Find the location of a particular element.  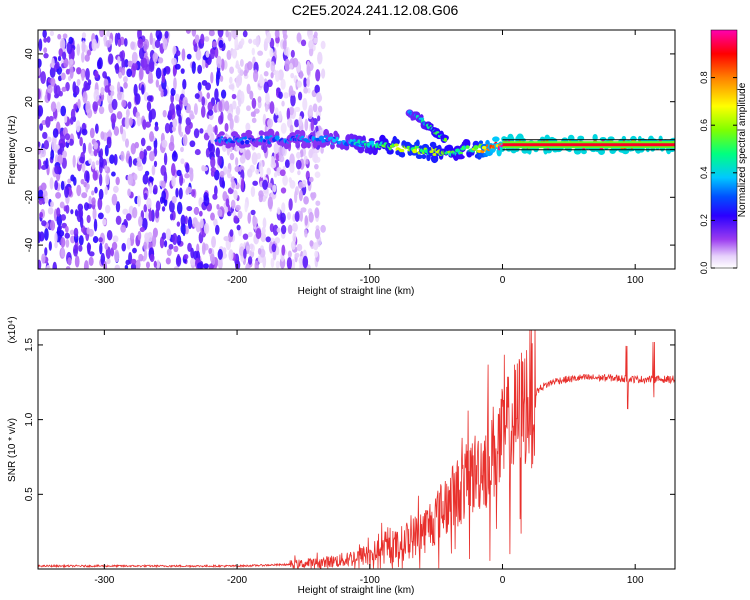

x-tick-label: 0 is located at coordinates (503, 280).